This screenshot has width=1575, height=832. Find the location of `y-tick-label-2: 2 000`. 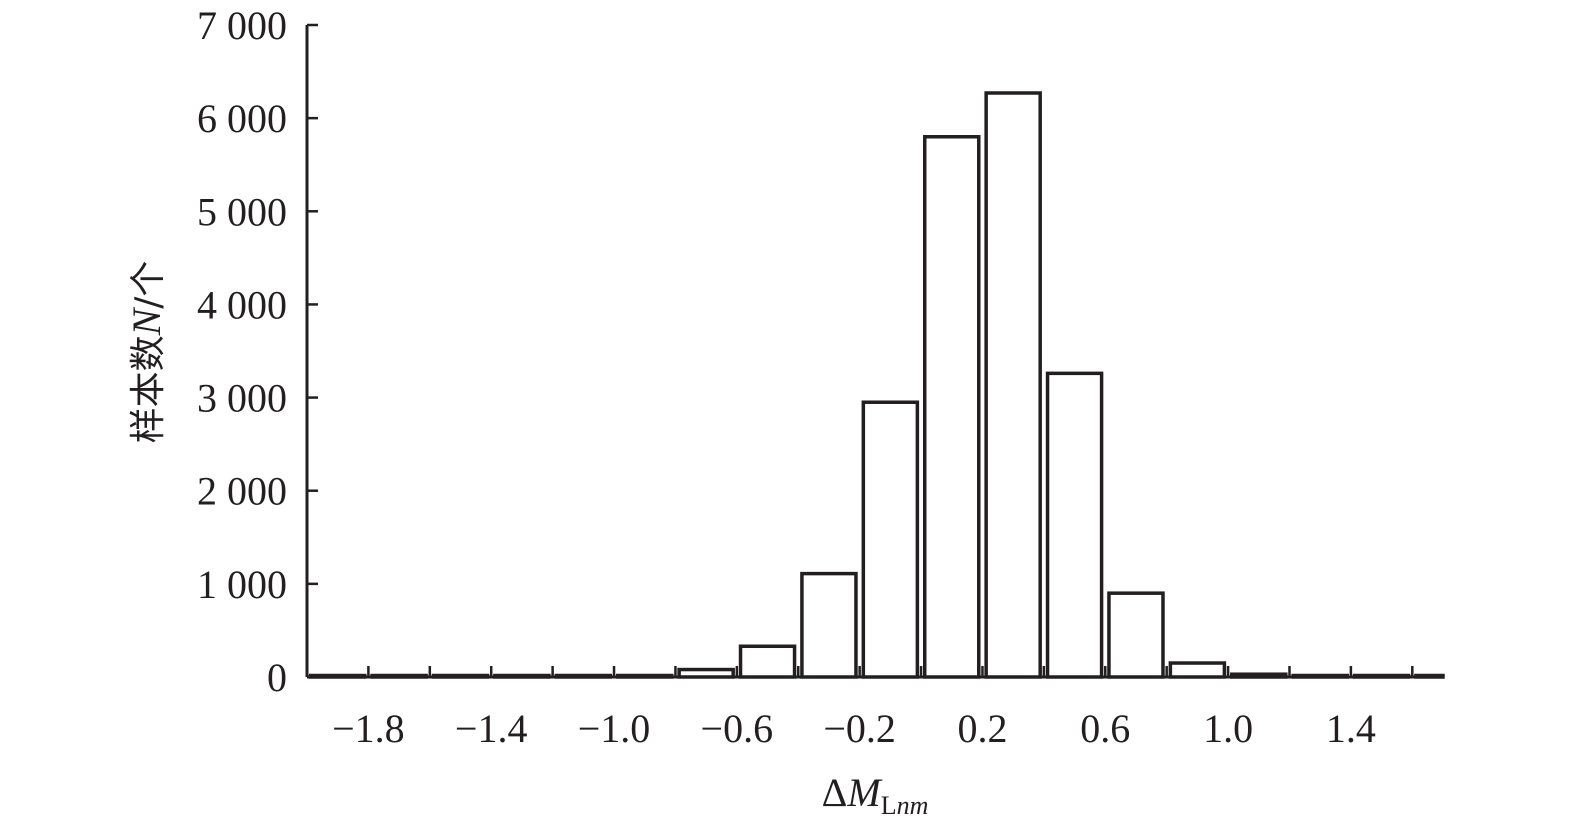

y-tick-label-2: 2 000 is located at coordinates (242, 491).